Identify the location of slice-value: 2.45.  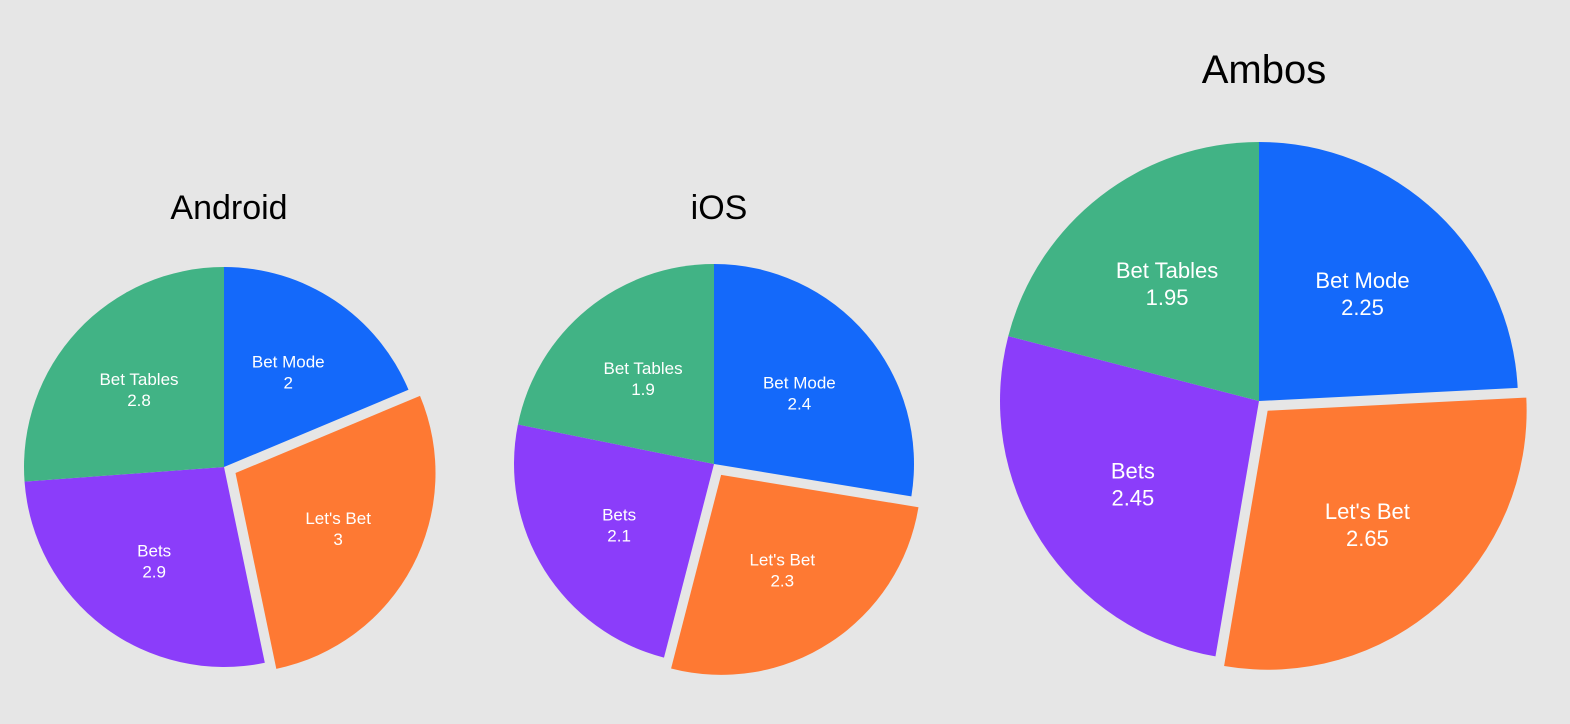
(1132, 498).